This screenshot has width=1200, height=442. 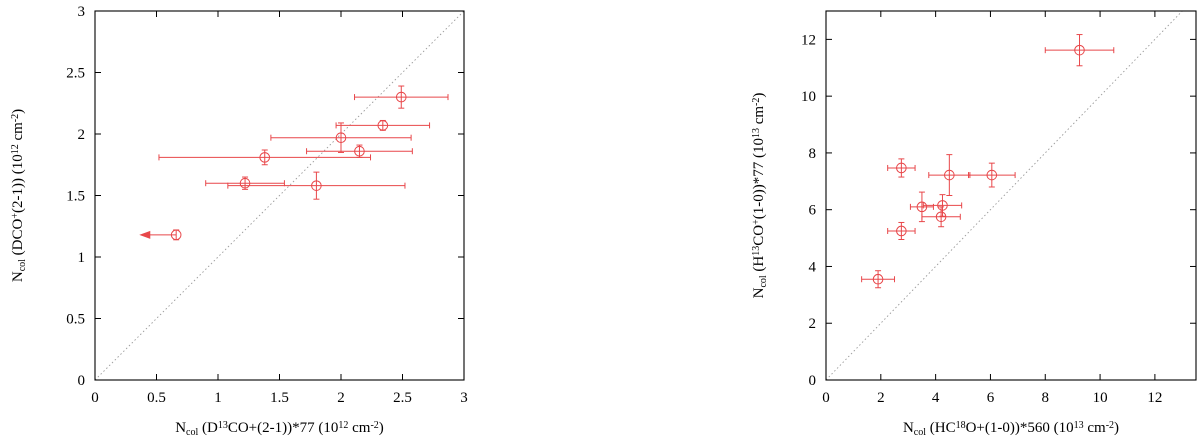 I want to click on y-tick-label: 6, so click(x=813, y=211).